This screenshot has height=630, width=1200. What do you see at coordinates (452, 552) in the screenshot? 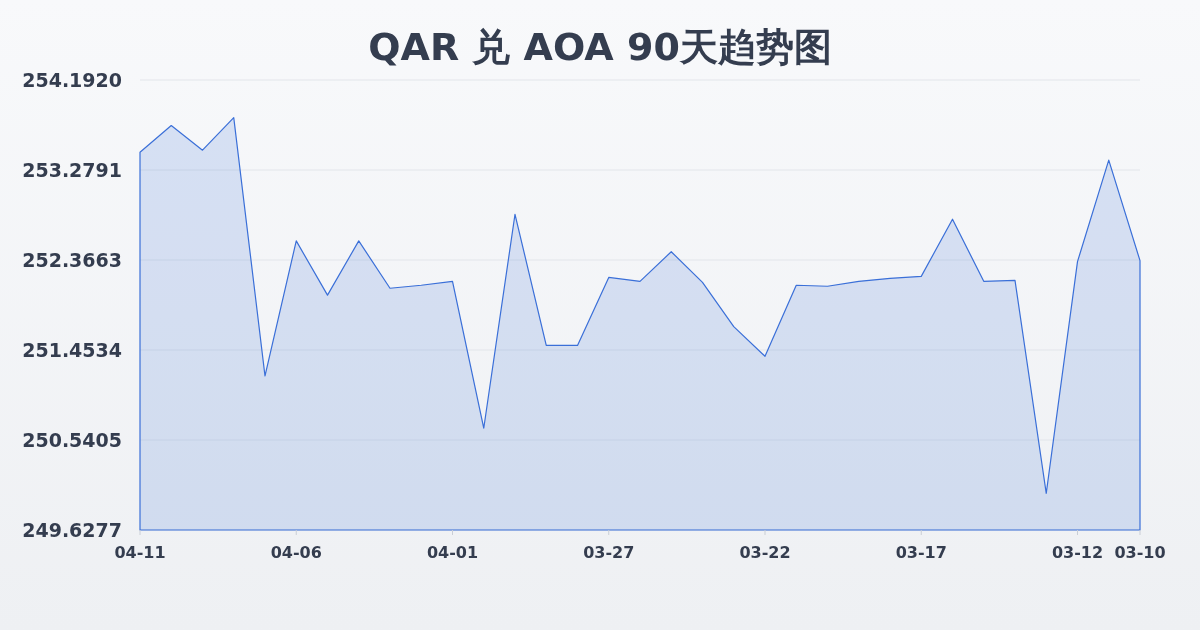
I see `x-tick-label: 04-01` at bounding box center [452, 552].